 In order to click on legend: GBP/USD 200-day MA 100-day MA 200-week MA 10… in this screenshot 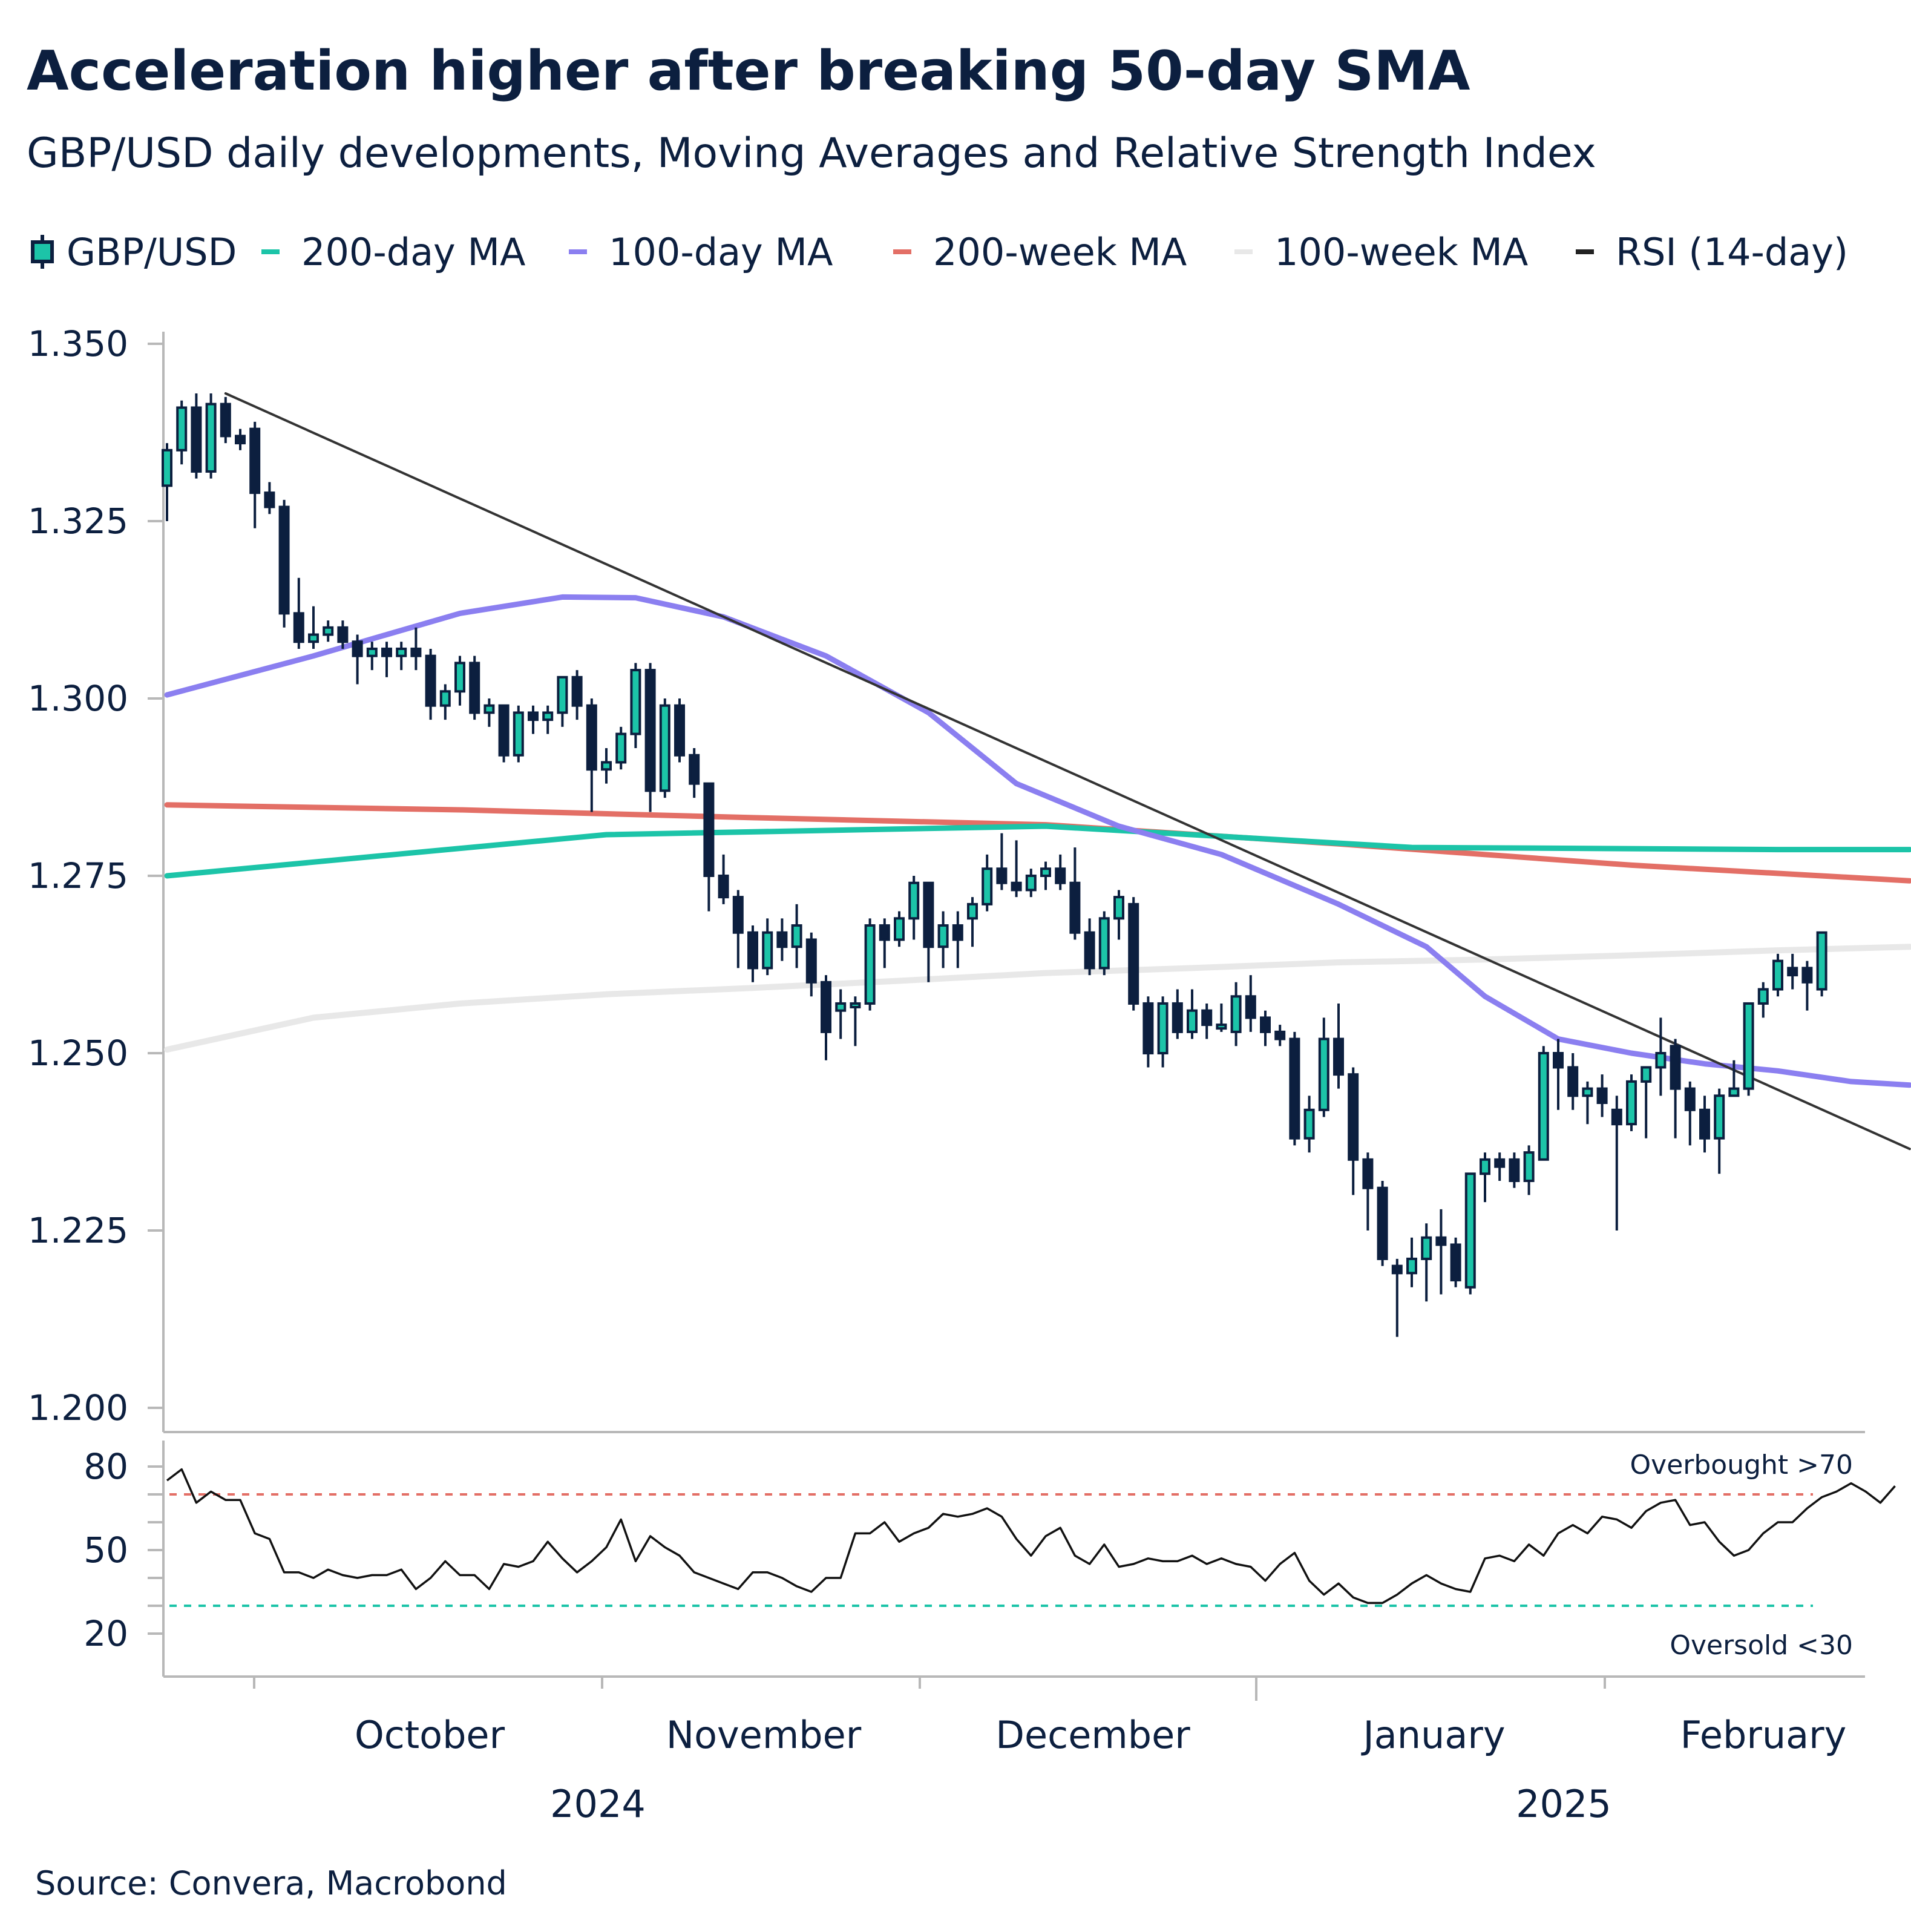, I will do `click(939, 252)`.